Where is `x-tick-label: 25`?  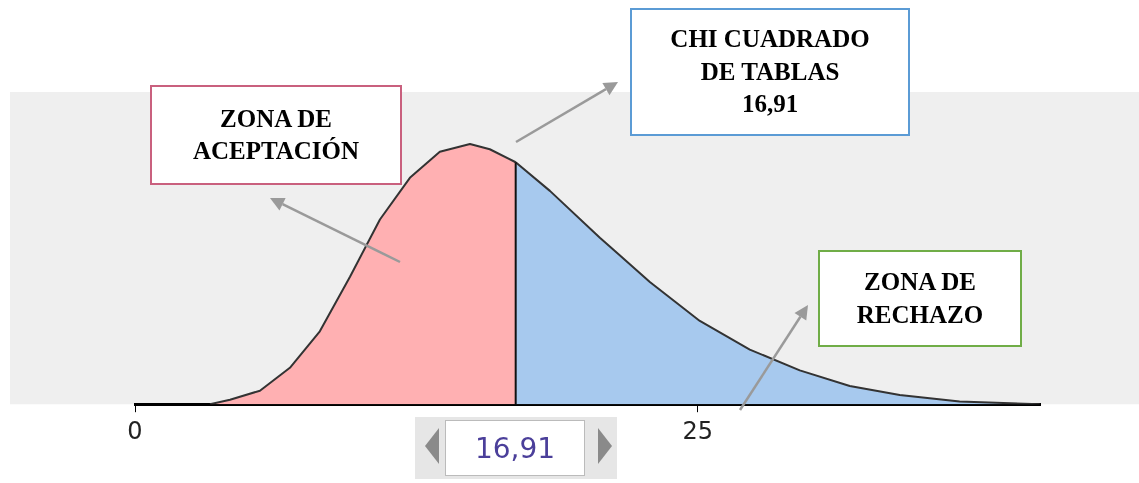
x-tick-label: 25 is located at coordinates (698, 430).